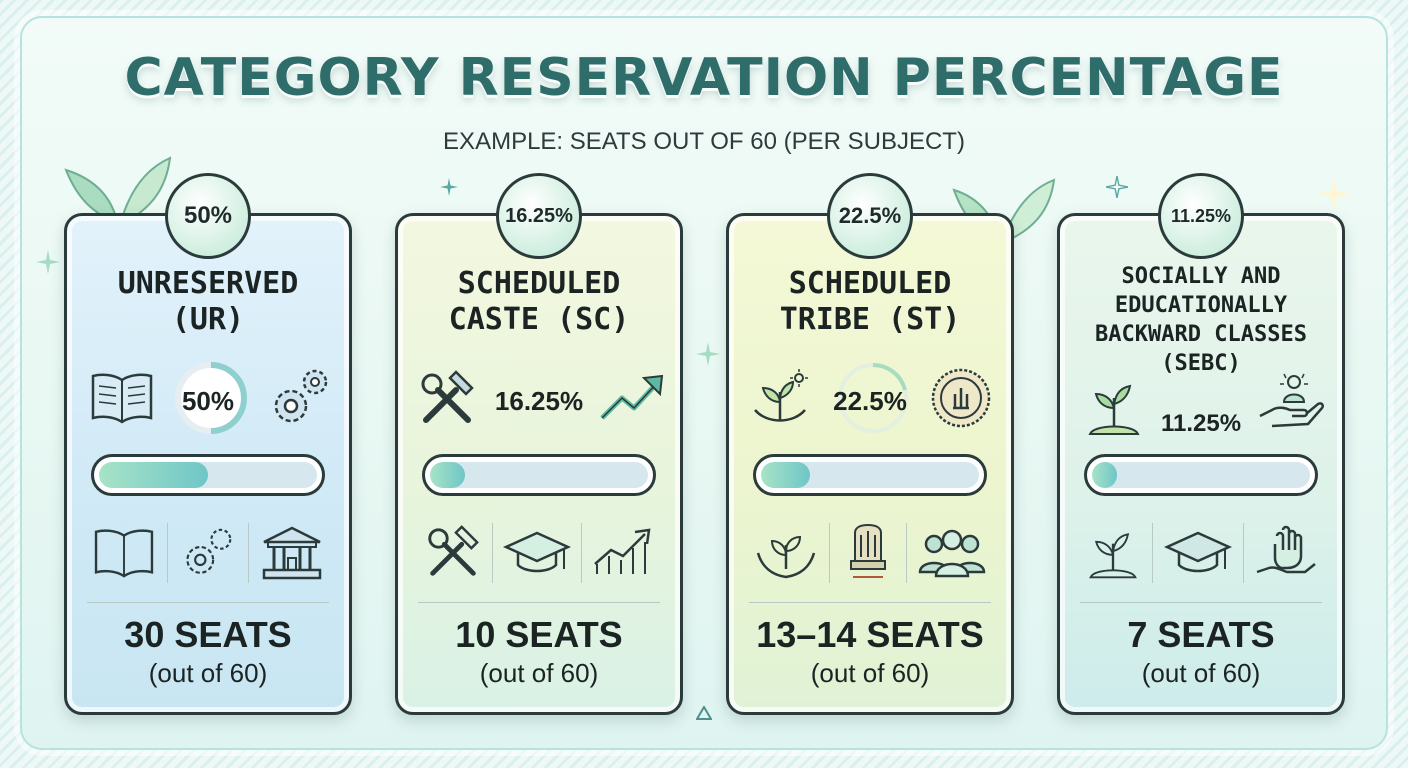  Describe the element at coordinates (453, 550) in the screenshot. I see `tools-icon` at that location.